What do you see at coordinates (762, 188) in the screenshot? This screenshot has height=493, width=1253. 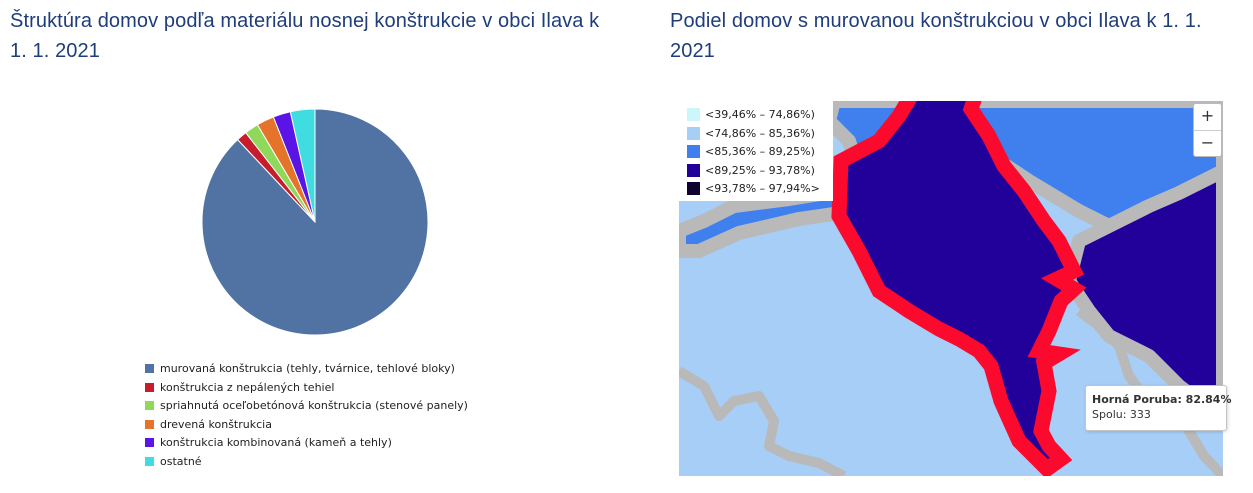 I see `map-legend-label: <93,78% – 97,94%>` at bounding box center [762, 188].